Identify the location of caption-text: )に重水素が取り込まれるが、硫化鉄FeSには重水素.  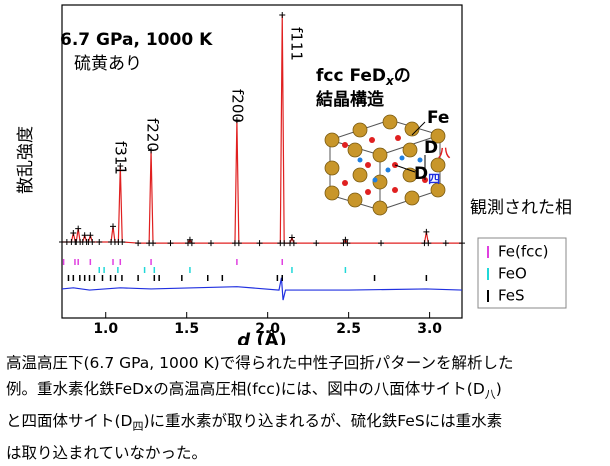
(323, 421).